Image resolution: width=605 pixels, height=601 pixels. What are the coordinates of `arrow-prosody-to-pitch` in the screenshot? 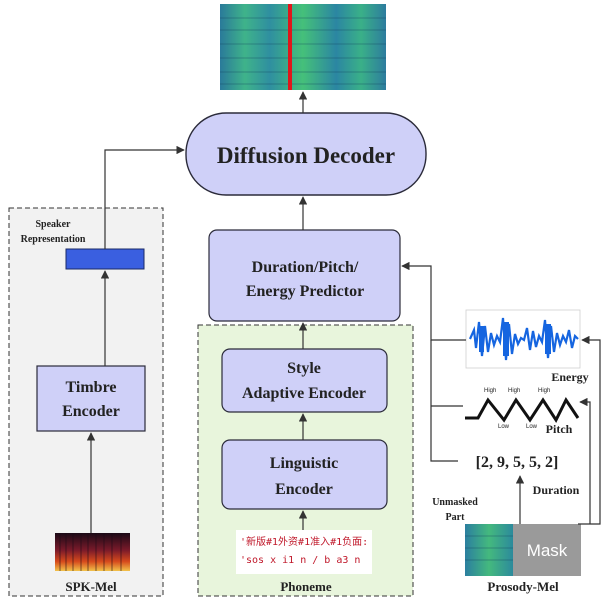 It's located at (585, 460).